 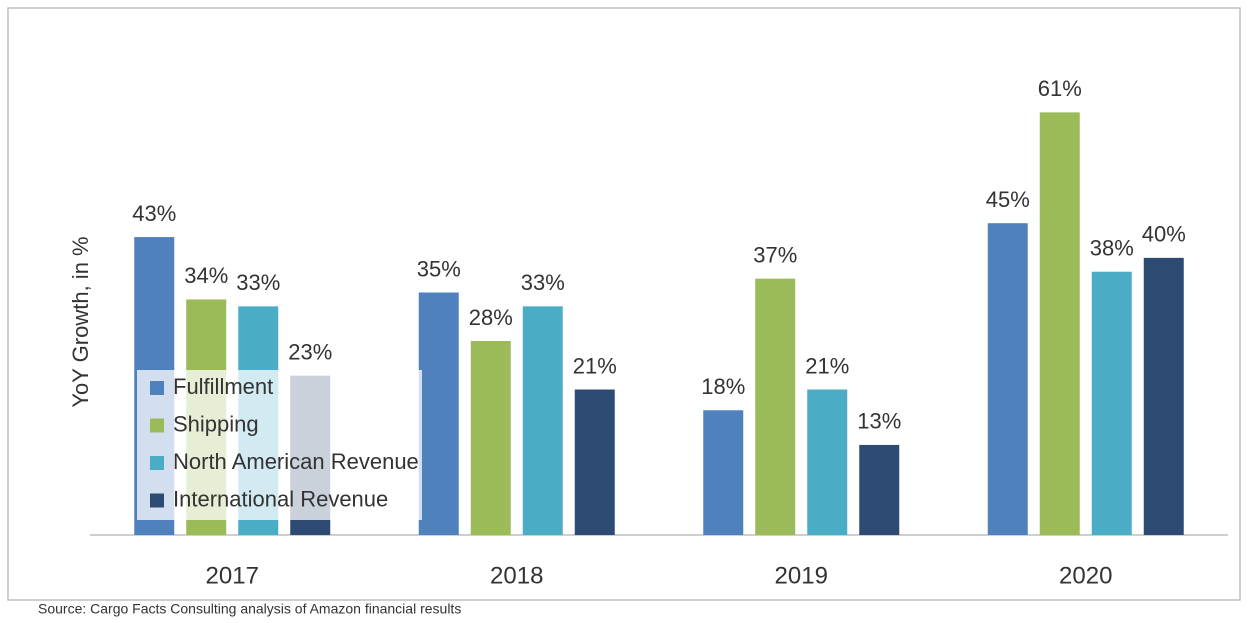 I want to click on legend-label: Fulfillment, so click(x=223, y=386).